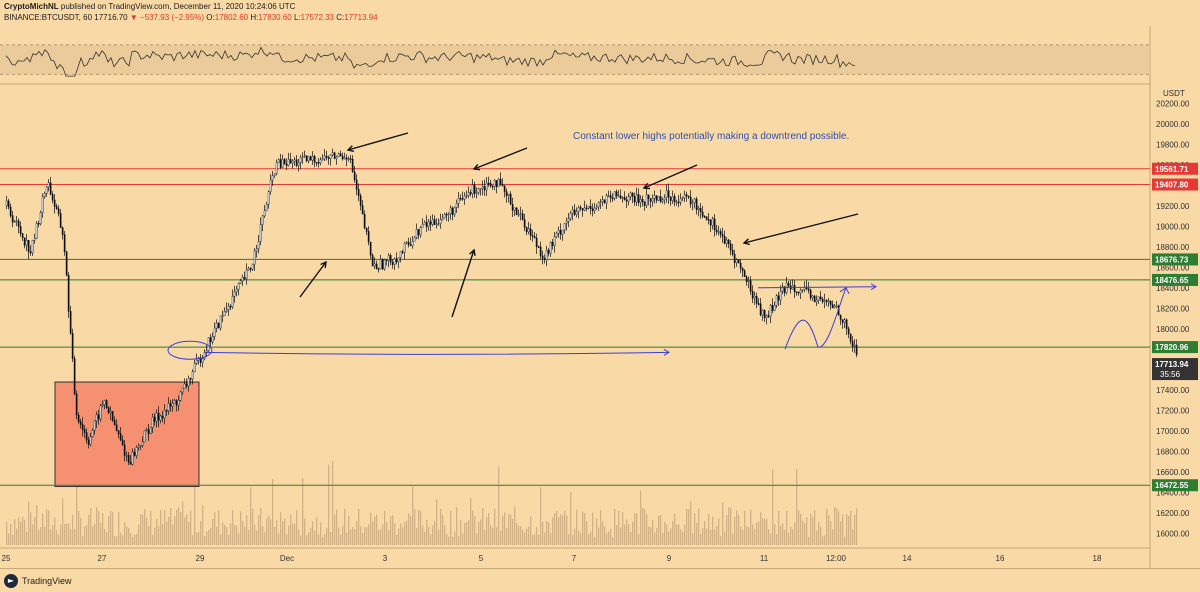  Describe the element at coordinates (48, 17) in the screenshot. I see `symbol-label: BINANCE:BTCUSDT, 60` at that location.